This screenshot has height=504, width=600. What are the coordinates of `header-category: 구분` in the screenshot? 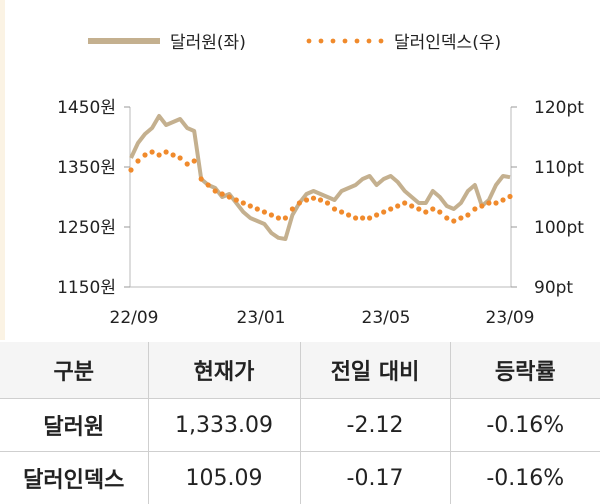 It's located at (74, 370).